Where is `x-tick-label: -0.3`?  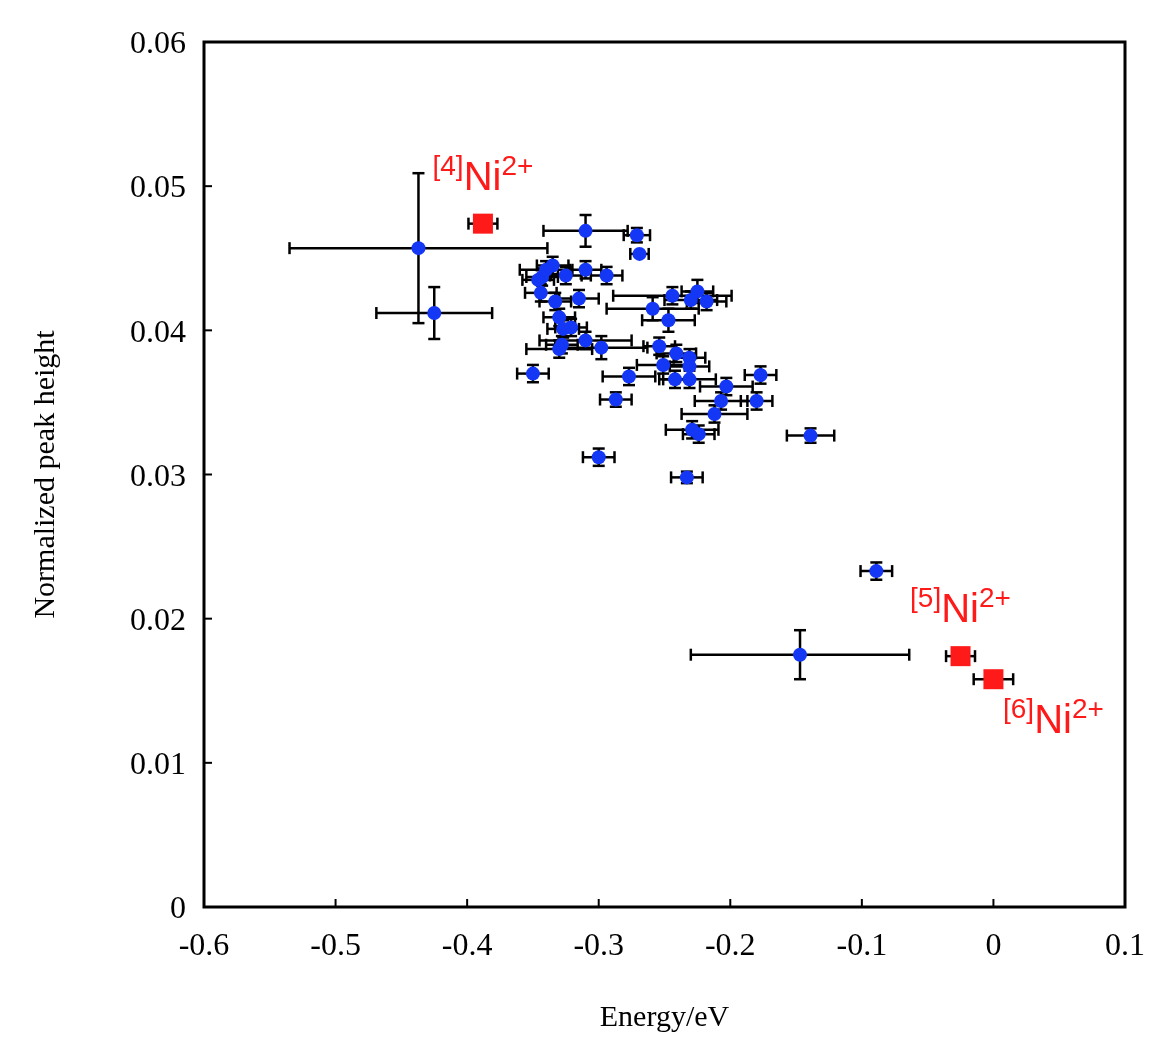 x-tick-label: -0.3 is located at coordinates (599, 944).